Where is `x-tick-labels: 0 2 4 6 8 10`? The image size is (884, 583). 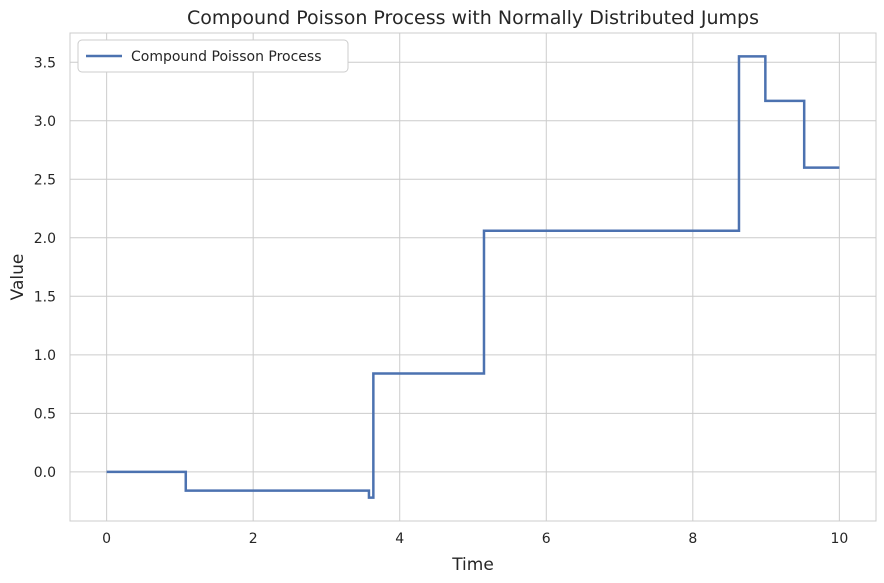 x-tick-labels: 0 2 4 6 8 10 is located at coordinates (475, 539).